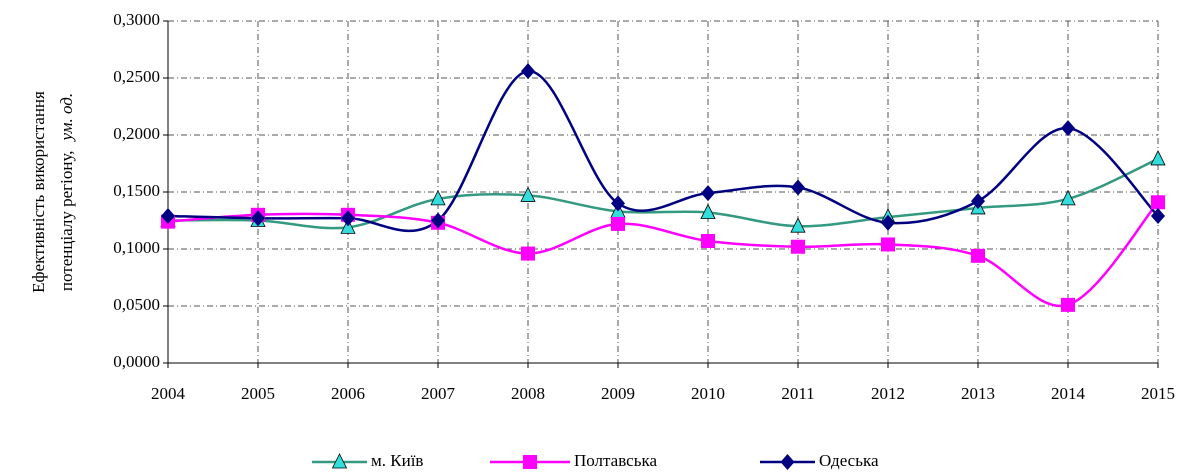 This screenshot has width=1193, height=475. What do you see at coordinates (618, 393) in the screenshot?
I see `x-tick-label: 2009` at bounding box center [618, 393].